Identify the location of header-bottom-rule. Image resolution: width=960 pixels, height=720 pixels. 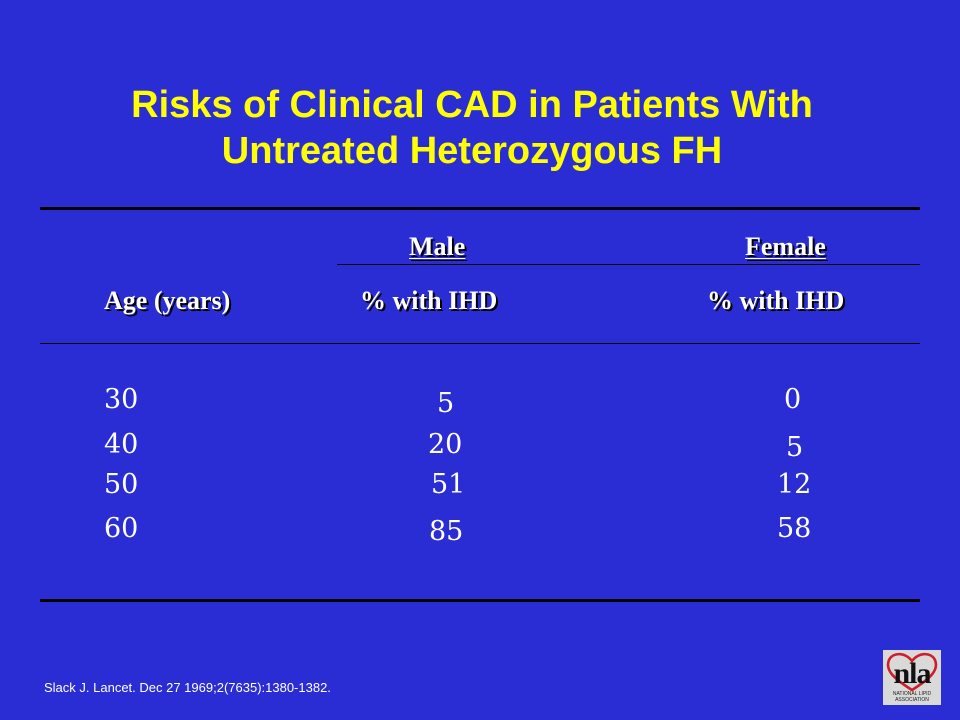
(480, 343).